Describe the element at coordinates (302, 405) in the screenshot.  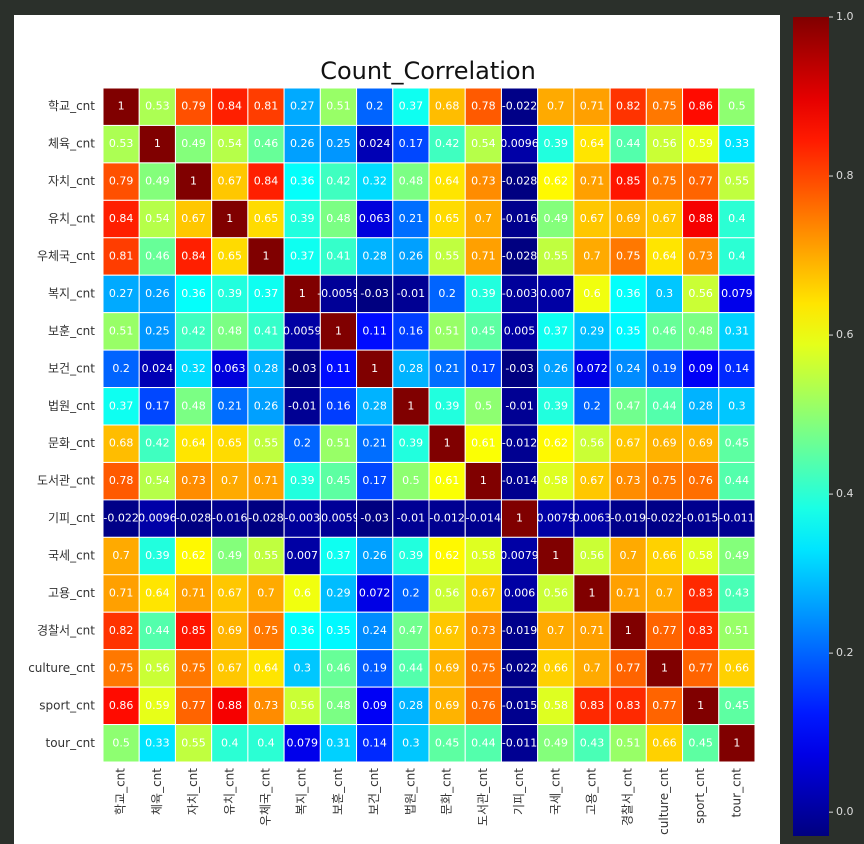
I see `cell-label: -0.01` at that location.